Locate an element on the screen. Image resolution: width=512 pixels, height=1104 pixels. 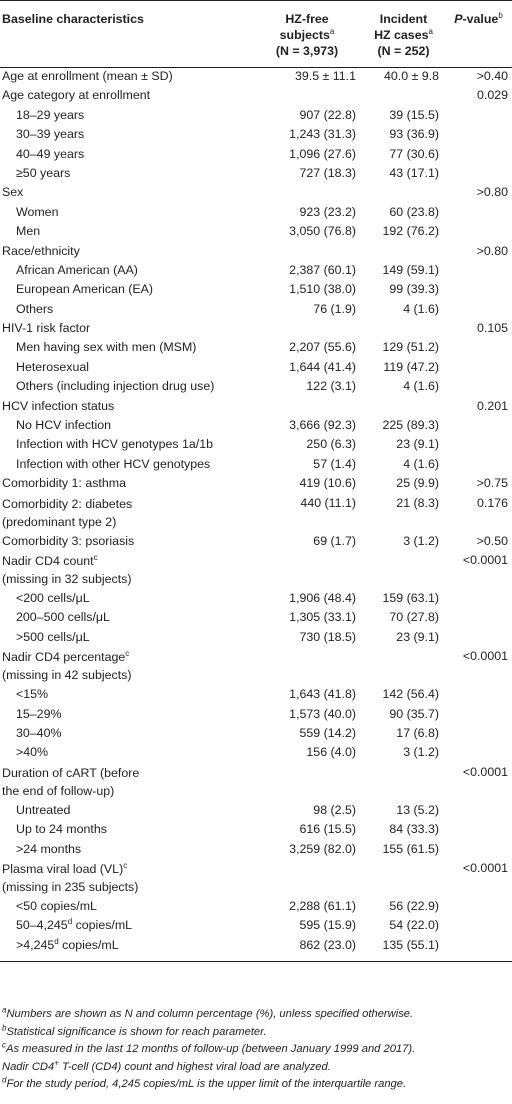
table-row: Age category at enrollment 0.029 is located at coordinates (256, 96).